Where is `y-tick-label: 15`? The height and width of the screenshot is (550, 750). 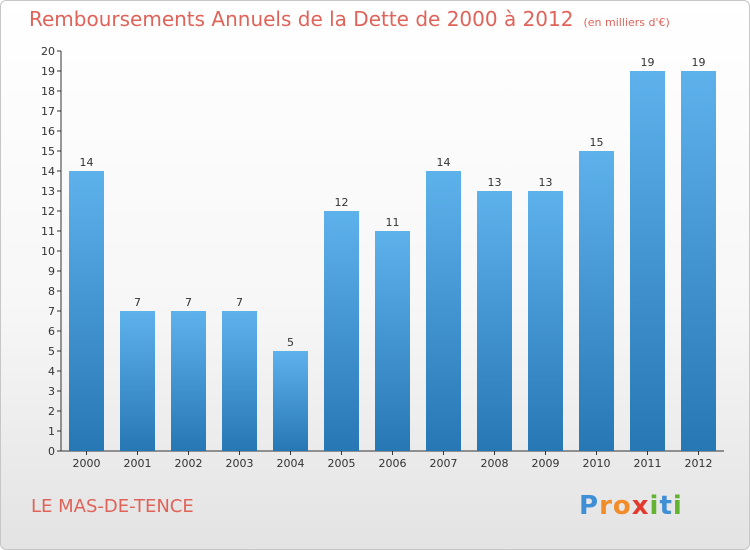 y-tick-label: 15 is located at coordinates (48, 151).